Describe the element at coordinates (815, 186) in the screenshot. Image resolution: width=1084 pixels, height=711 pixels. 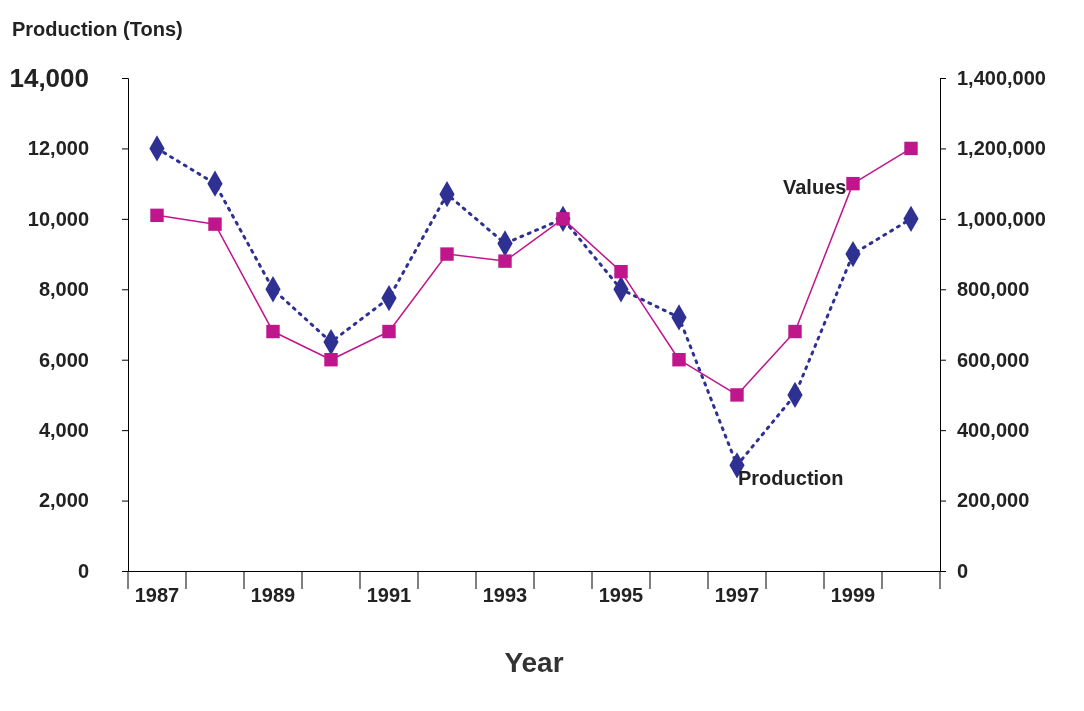
I see `series-label: Values` at that location.